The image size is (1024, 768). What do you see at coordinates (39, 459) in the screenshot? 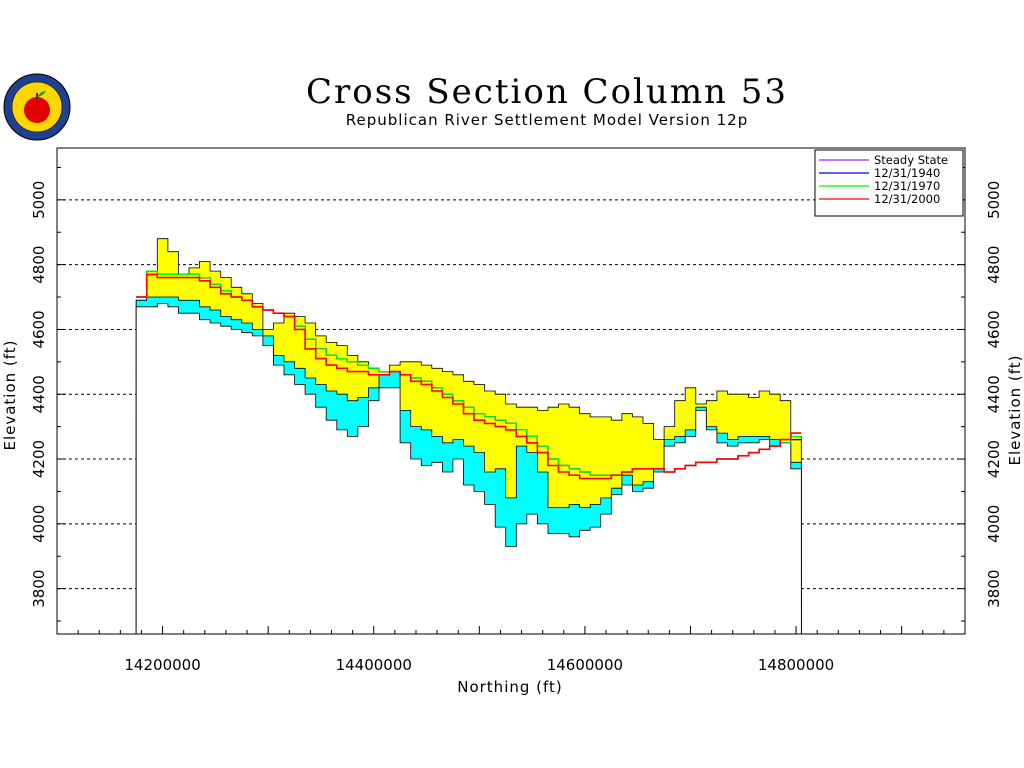
I see `y-tick-label-left: 4200` at bounding box center [39, 459].